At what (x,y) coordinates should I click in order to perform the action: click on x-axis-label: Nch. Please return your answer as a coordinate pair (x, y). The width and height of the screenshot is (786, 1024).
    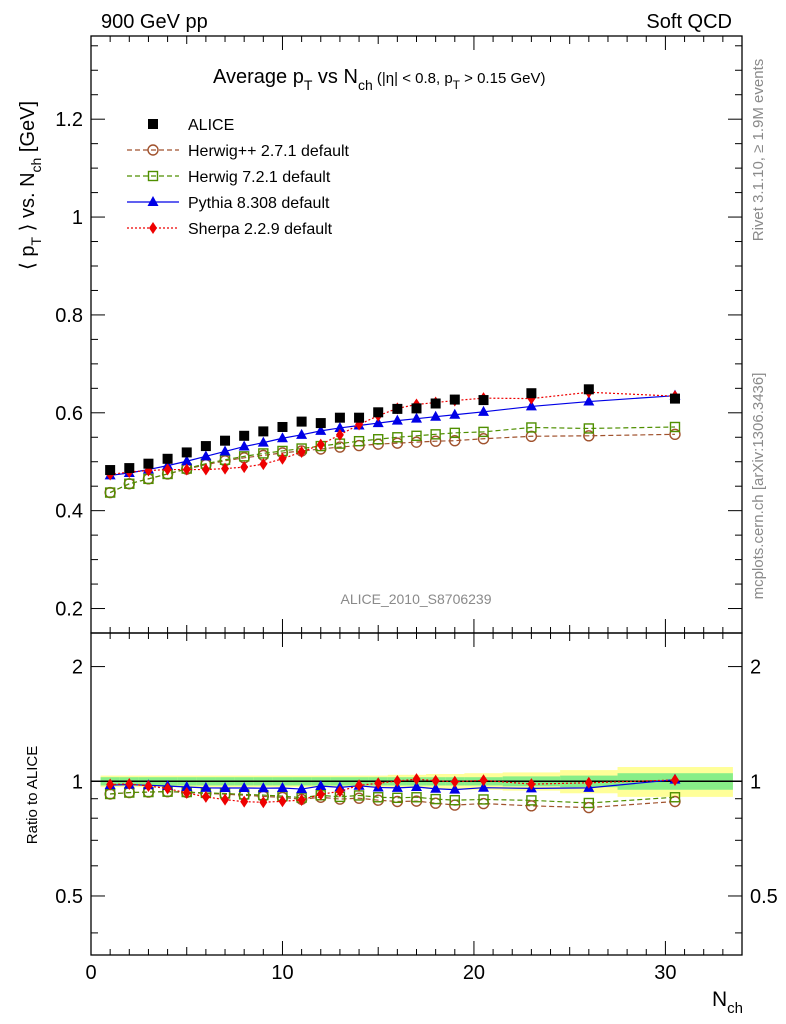
    Looking at the image, I should click on (727, 1002).